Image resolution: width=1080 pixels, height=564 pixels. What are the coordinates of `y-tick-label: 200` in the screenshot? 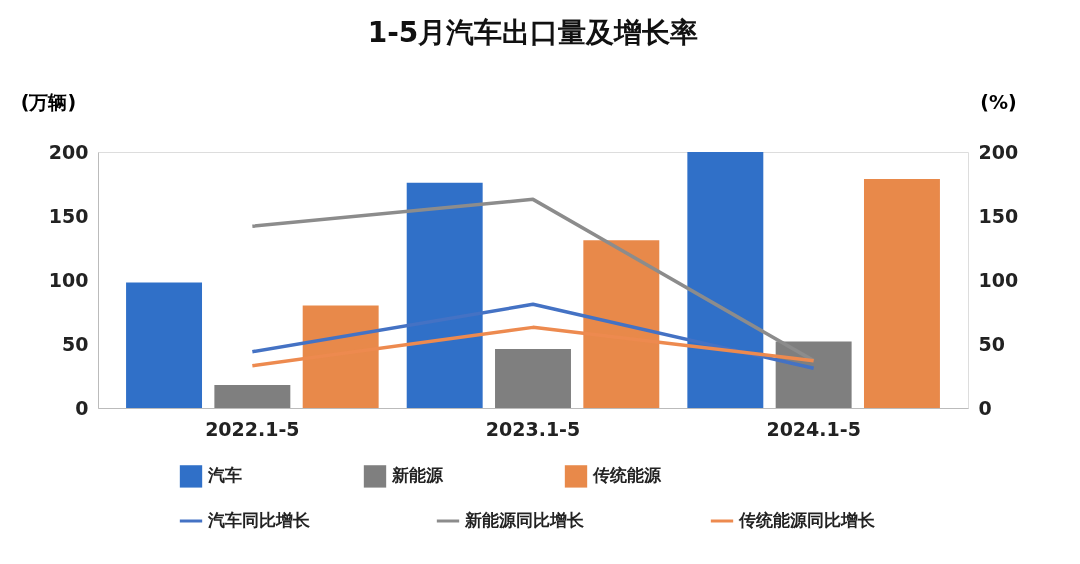 It's located at (68, 151).